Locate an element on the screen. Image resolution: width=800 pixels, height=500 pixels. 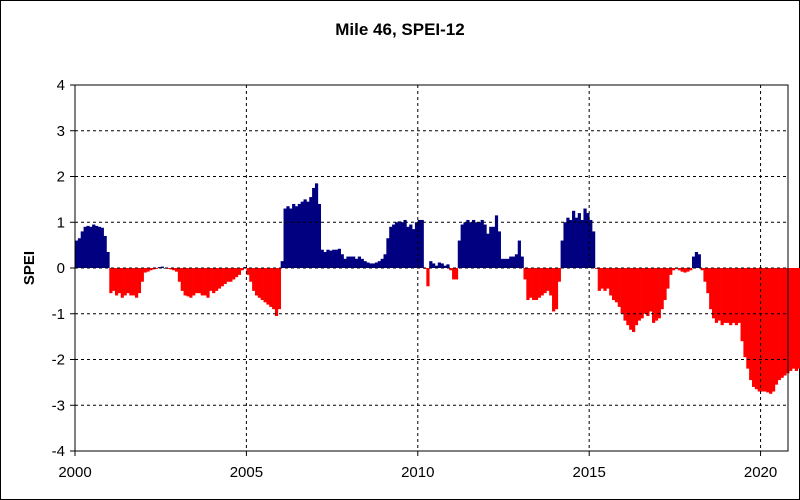
y-tick-label: 0 is located at coordinates (61, 268).